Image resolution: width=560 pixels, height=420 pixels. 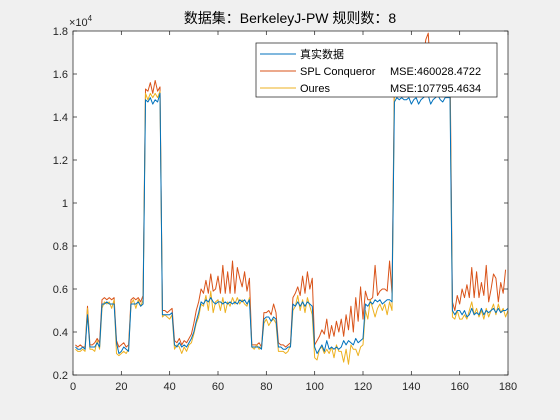 What do you see at coordinates (338, 72) in the screenshot?
I see `legend-label-spl: SPL Conqueror` at bounding box center [338, 72].